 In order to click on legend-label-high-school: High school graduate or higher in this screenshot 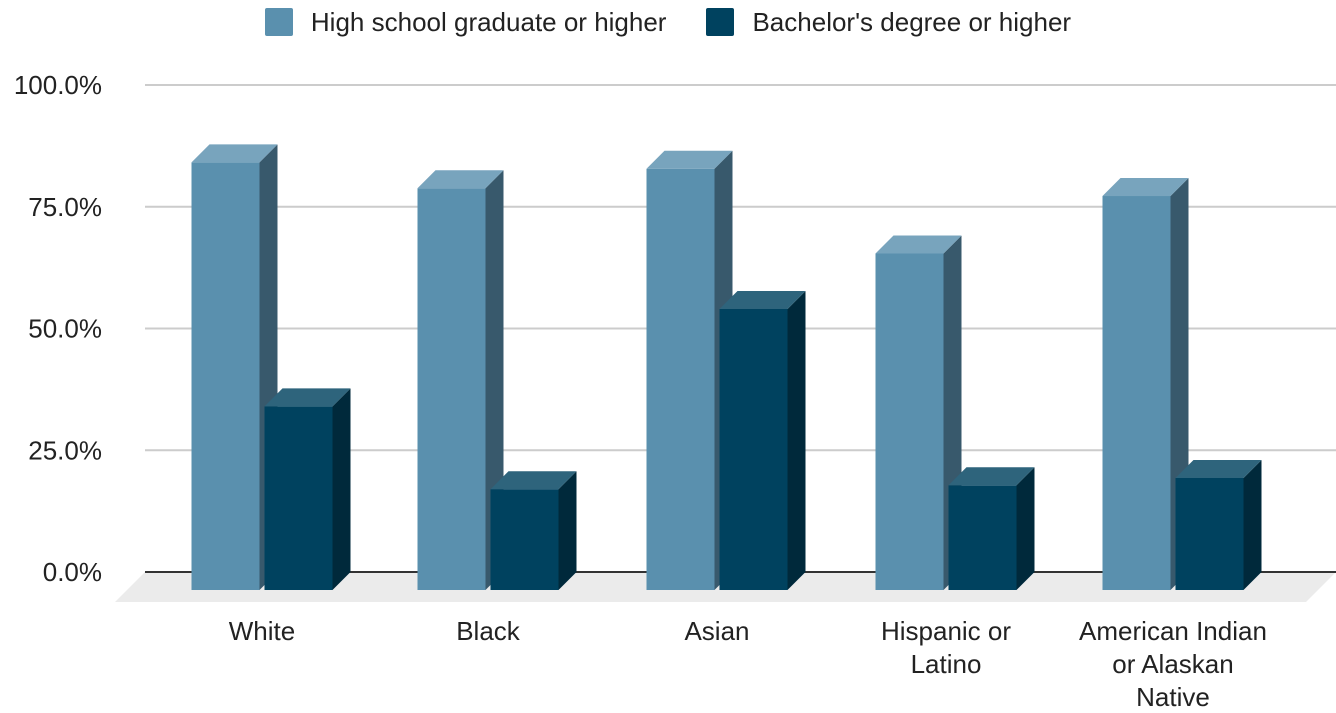, I will do `click(488, 21)`.